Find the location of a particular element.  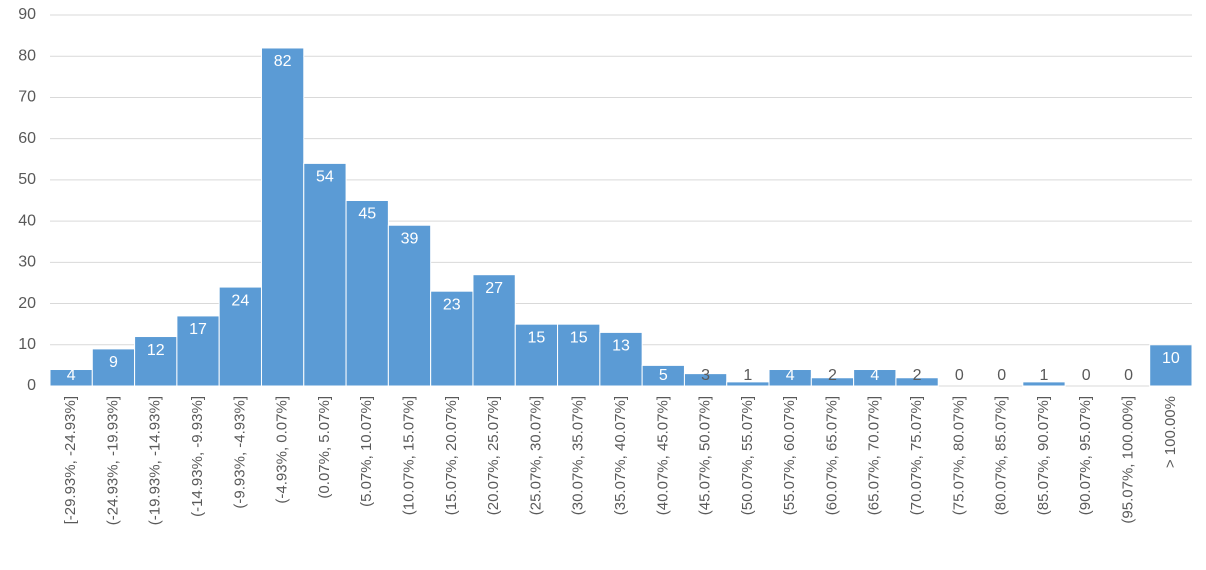

x-tick-label: (70.07%, 75.07%] is located at coordinates (916, 455).